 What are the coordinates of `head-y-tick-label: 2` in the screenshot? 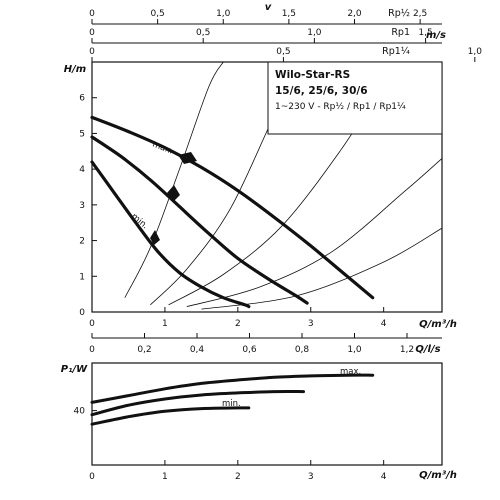 It's located at (82, 242).